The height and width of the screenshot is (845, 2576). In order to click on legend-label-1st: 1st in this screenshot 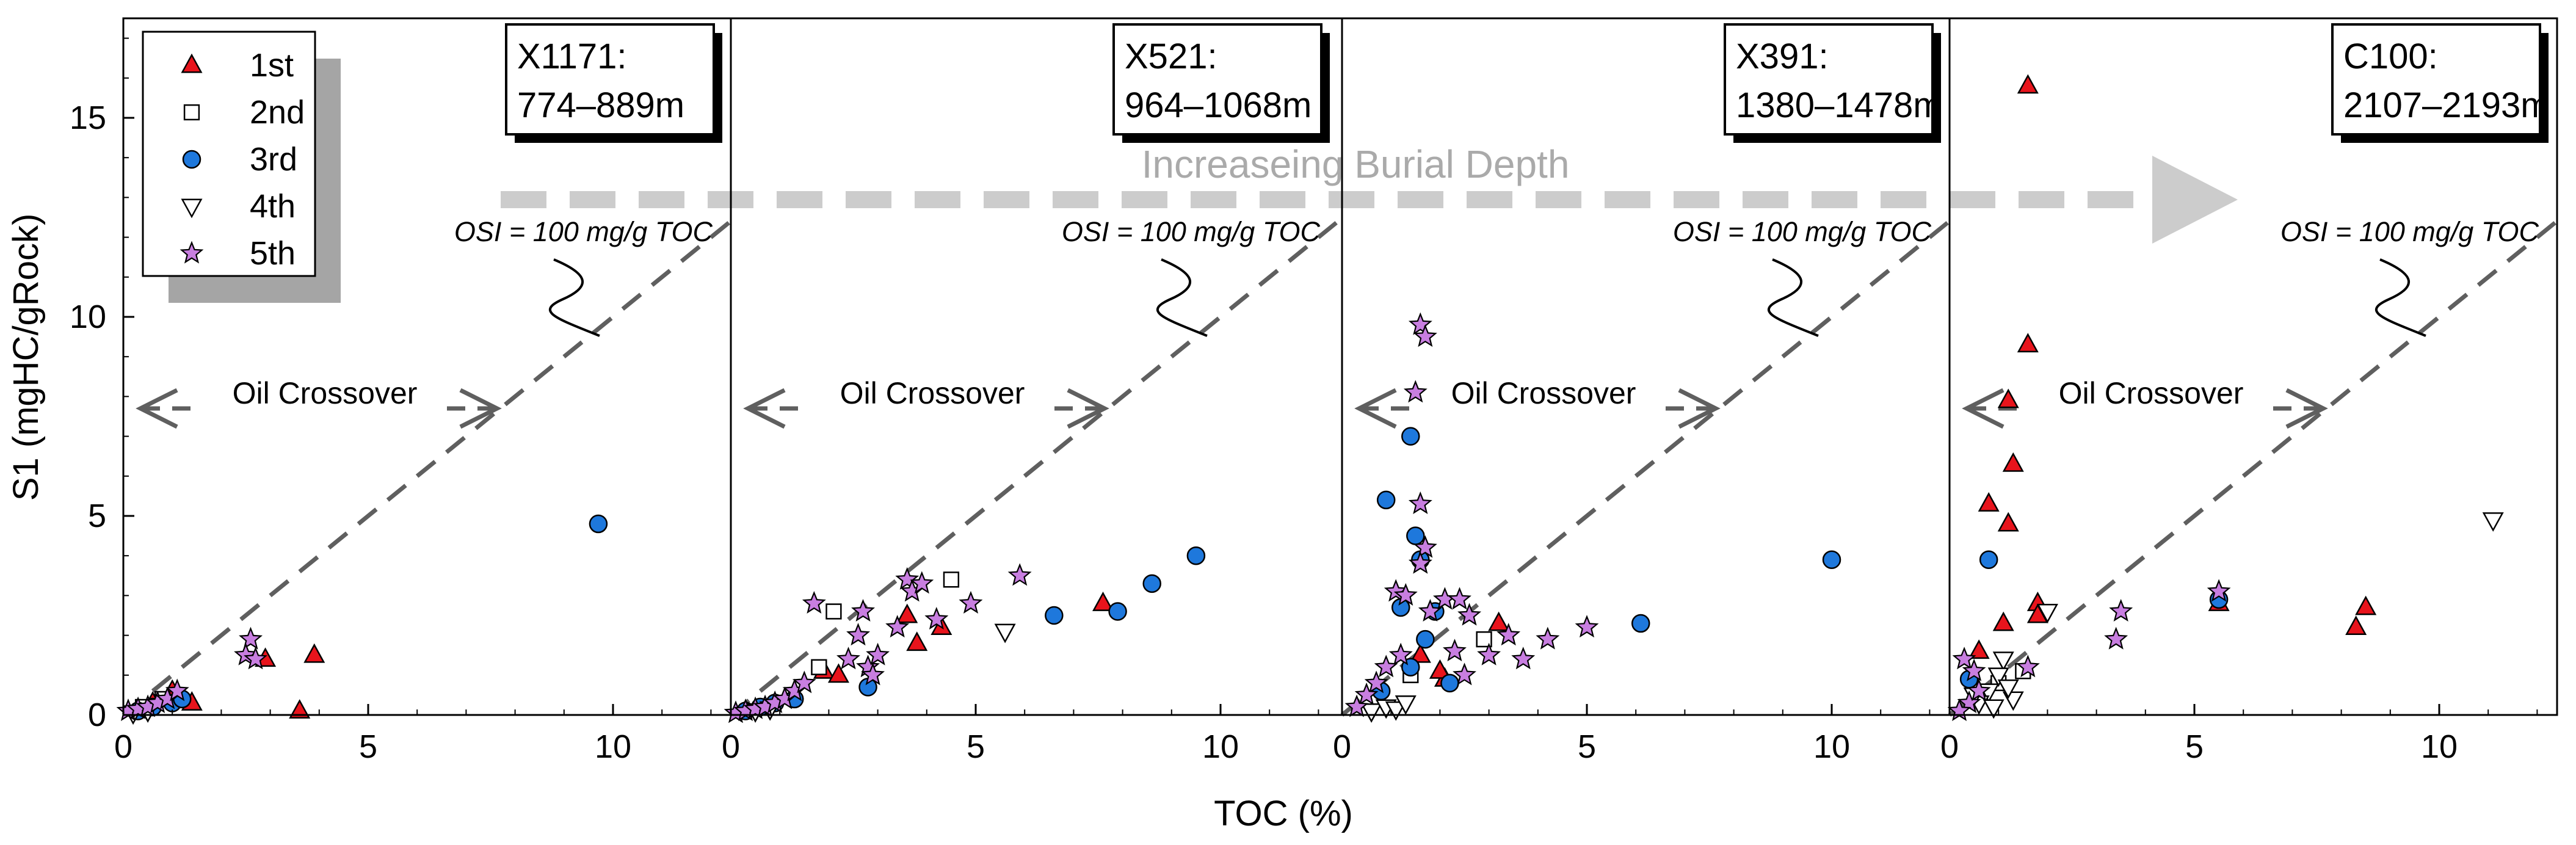, I will do `click(272, 65)`.